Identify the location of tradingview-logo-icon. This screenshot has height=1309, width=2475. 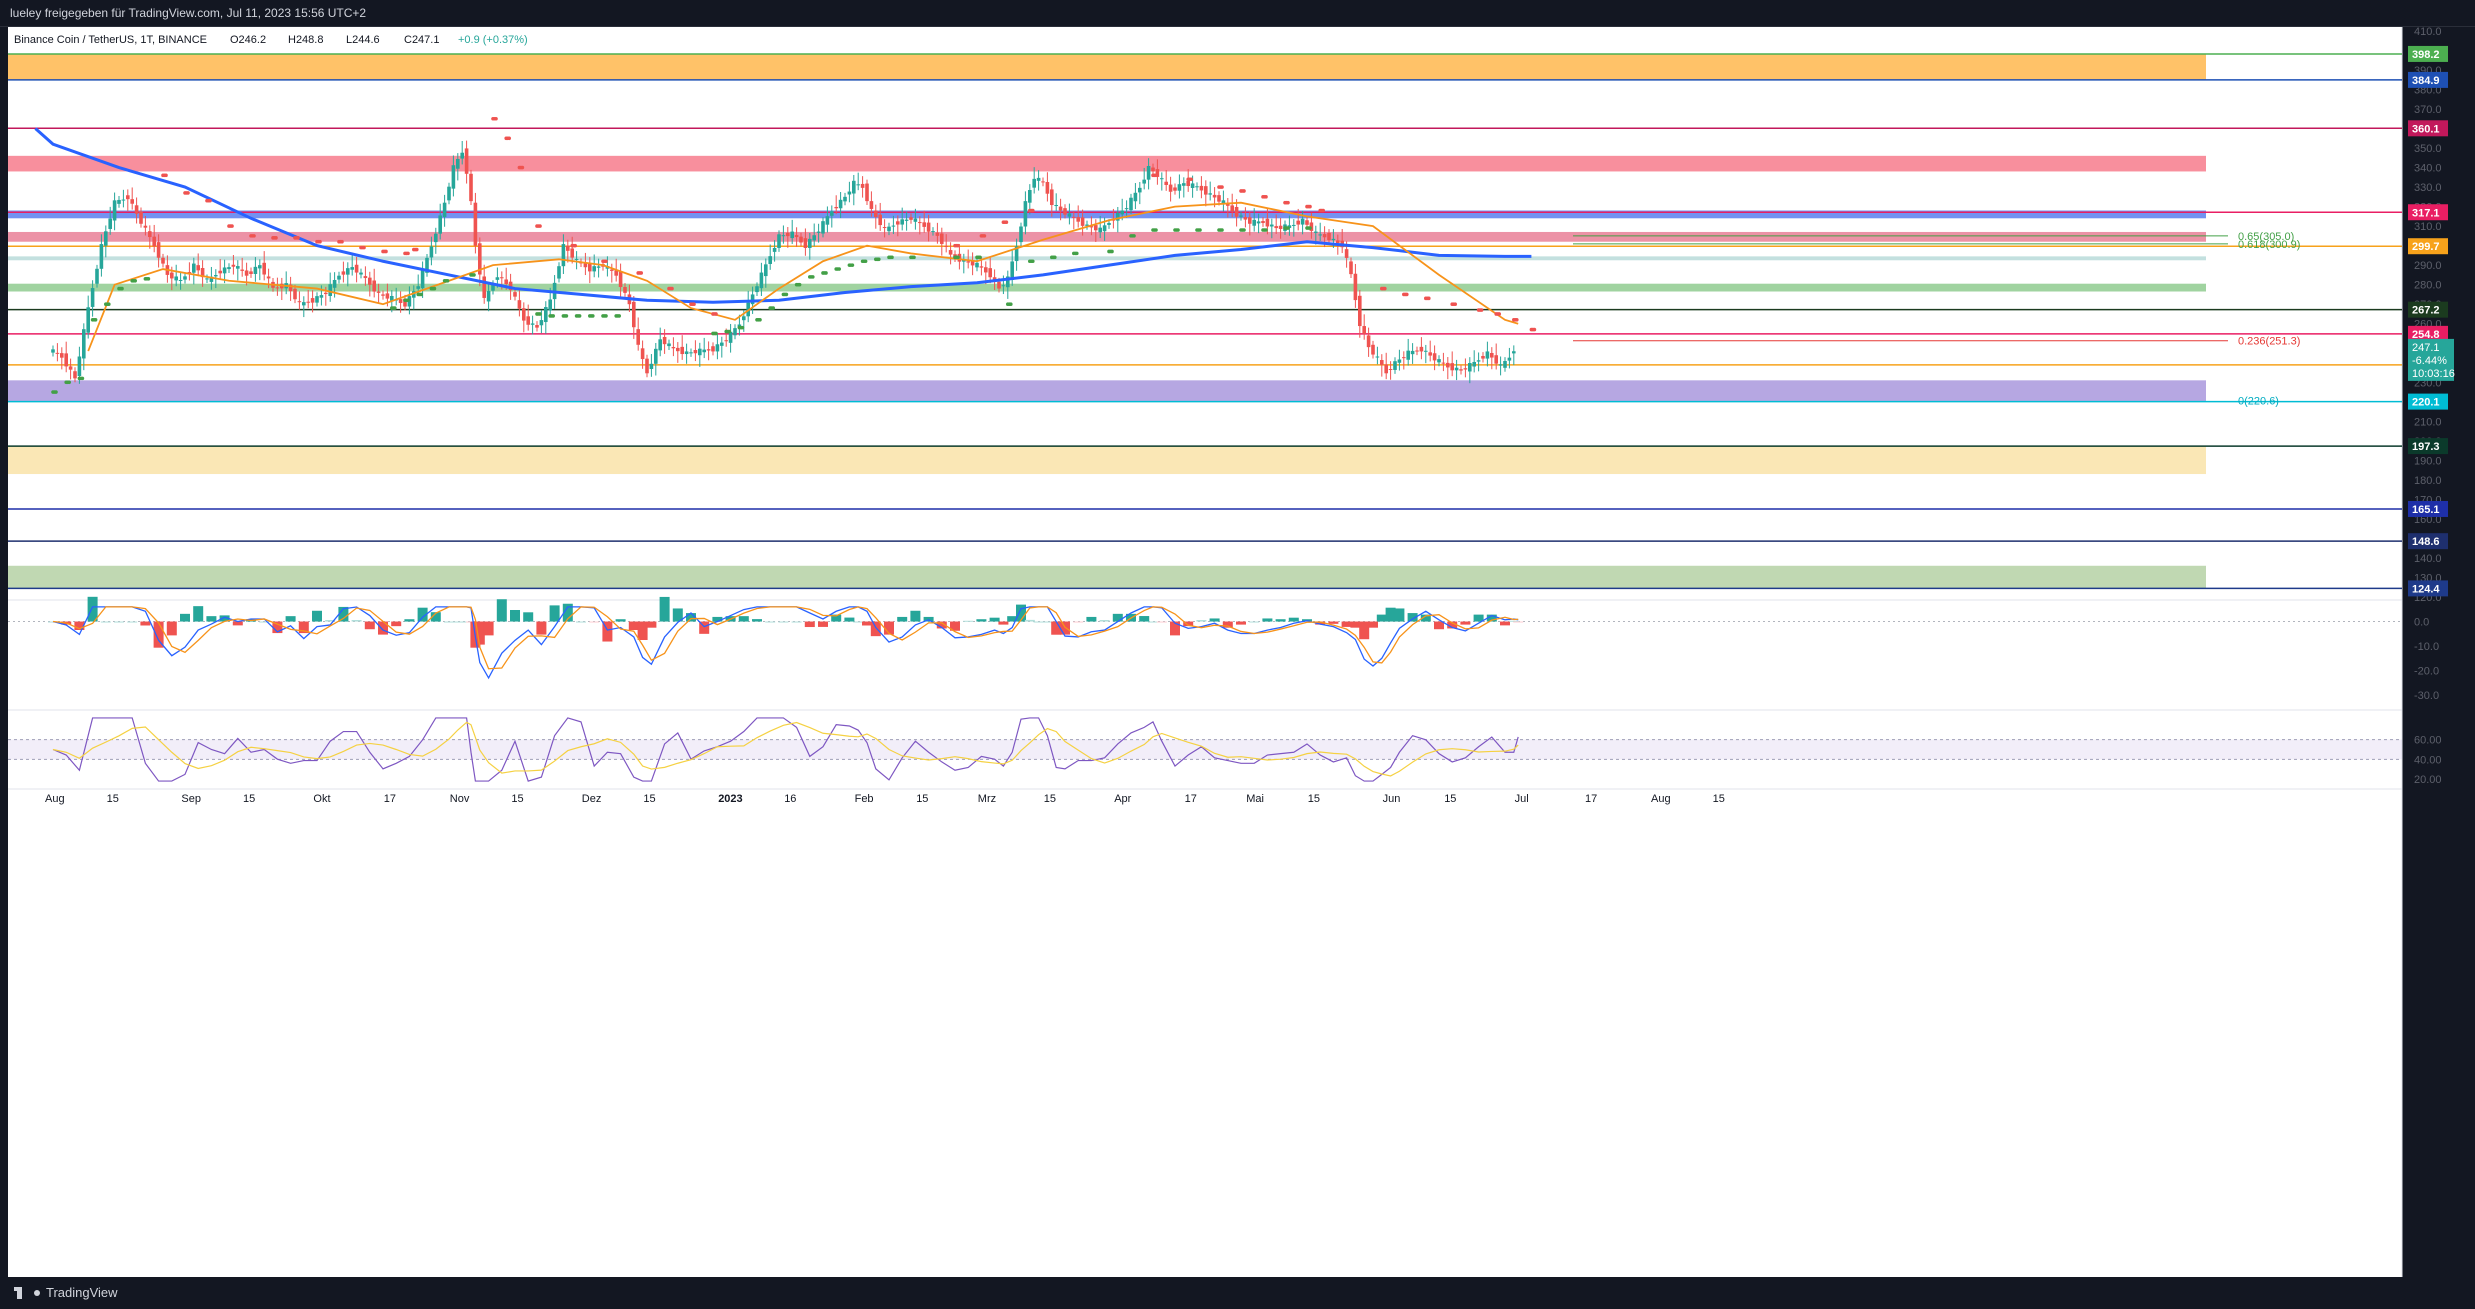
(23, 1292).